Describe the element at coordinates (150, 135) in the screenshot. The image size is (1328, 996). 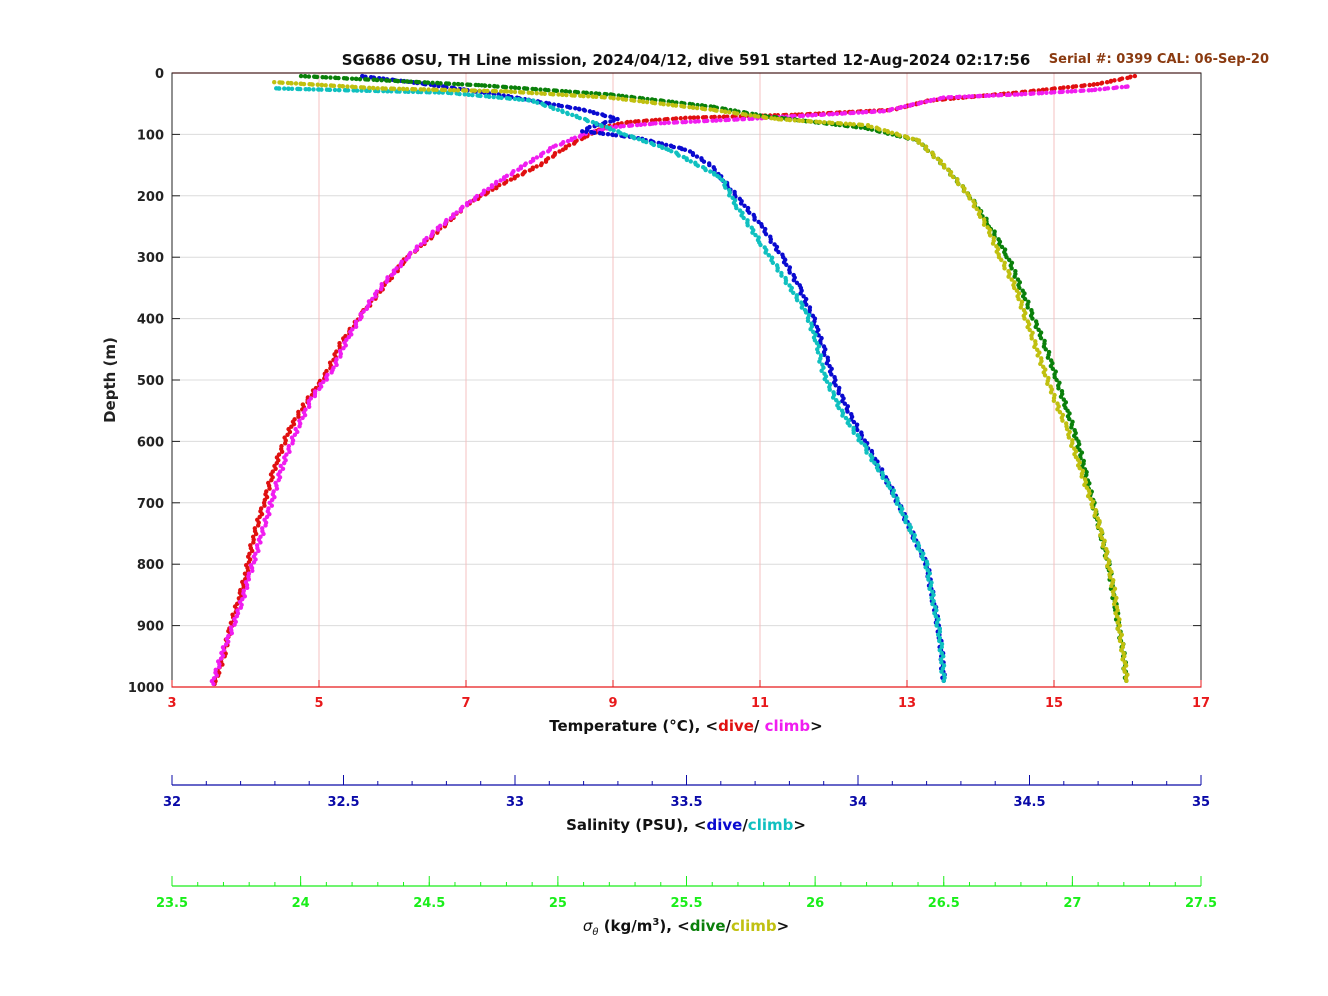
I see `depth-tick-label: 100` at that location.